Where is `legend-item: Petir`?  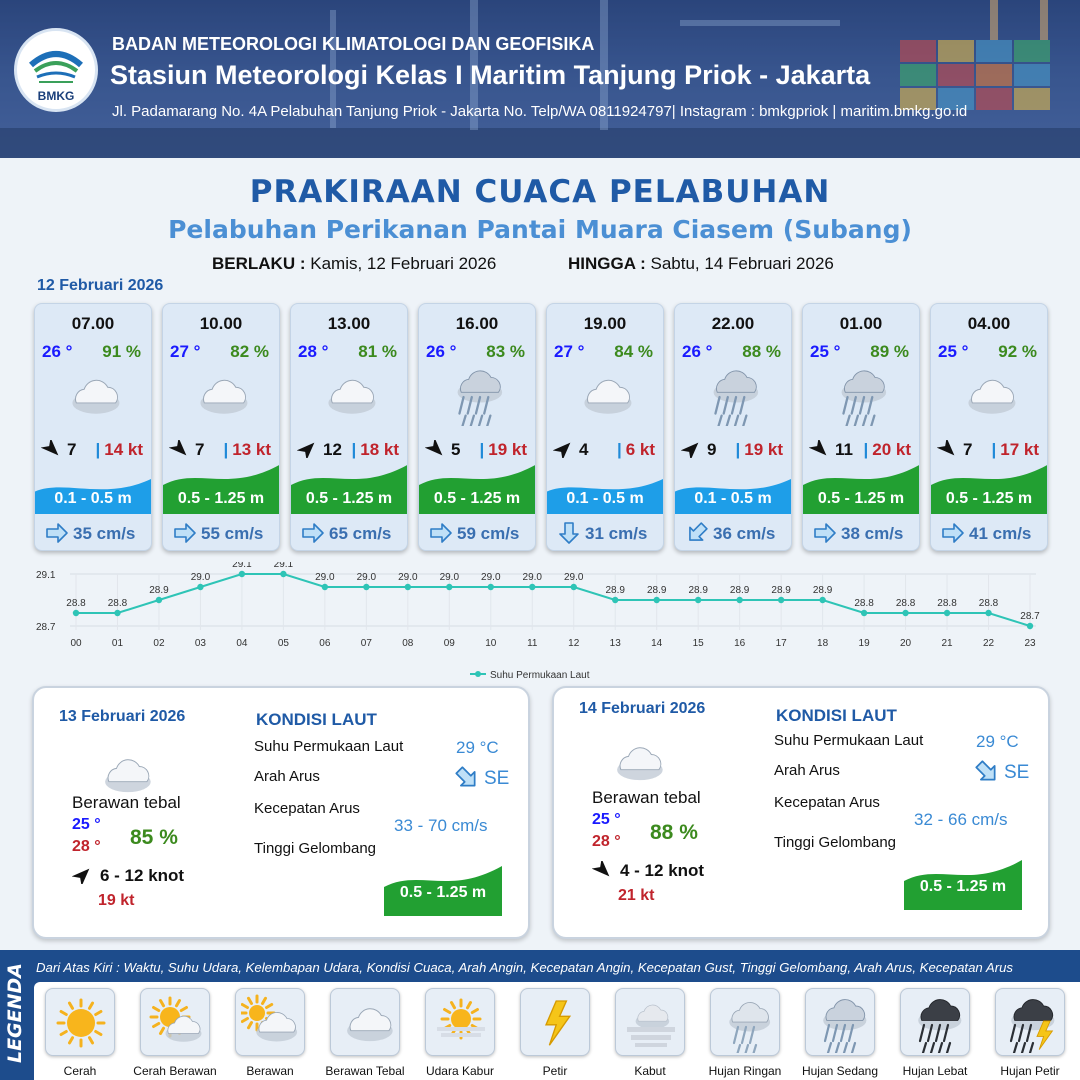 legend-item: Petir is located at coordinates (555, 1034).